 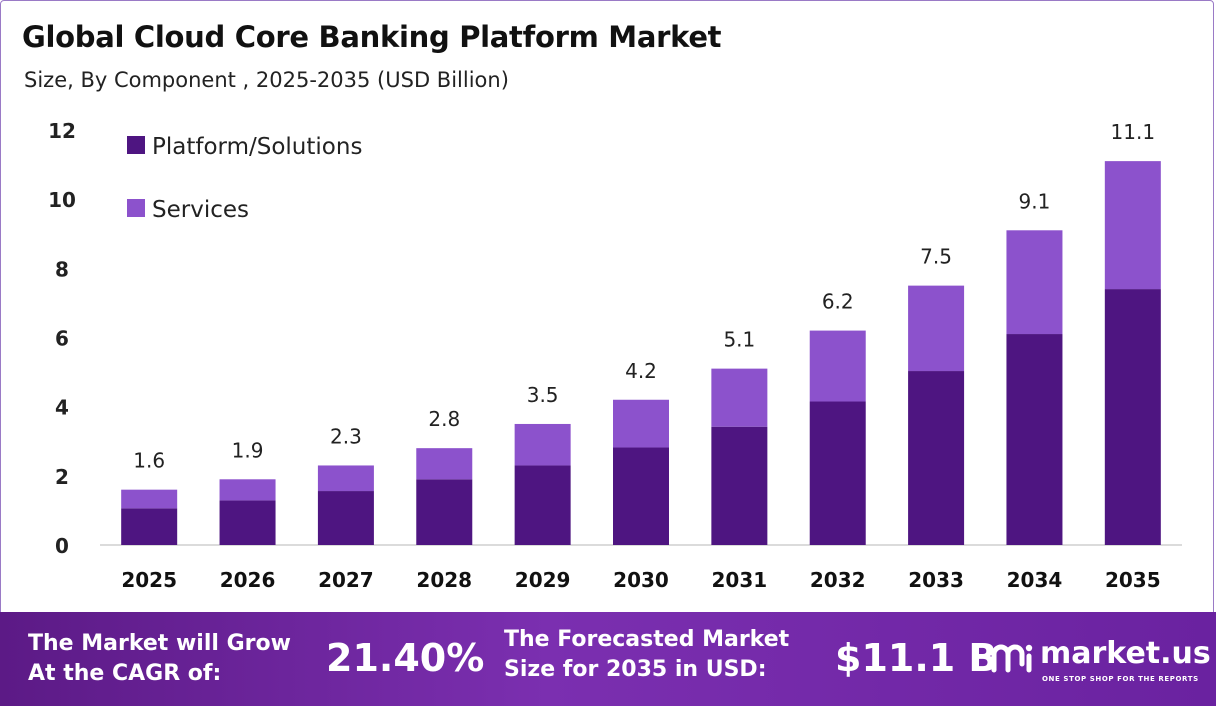 What do you see at coordinates (62, 477) in the screenshot?
I see `y-tick-label: 2` at bounding box center [62, 477].